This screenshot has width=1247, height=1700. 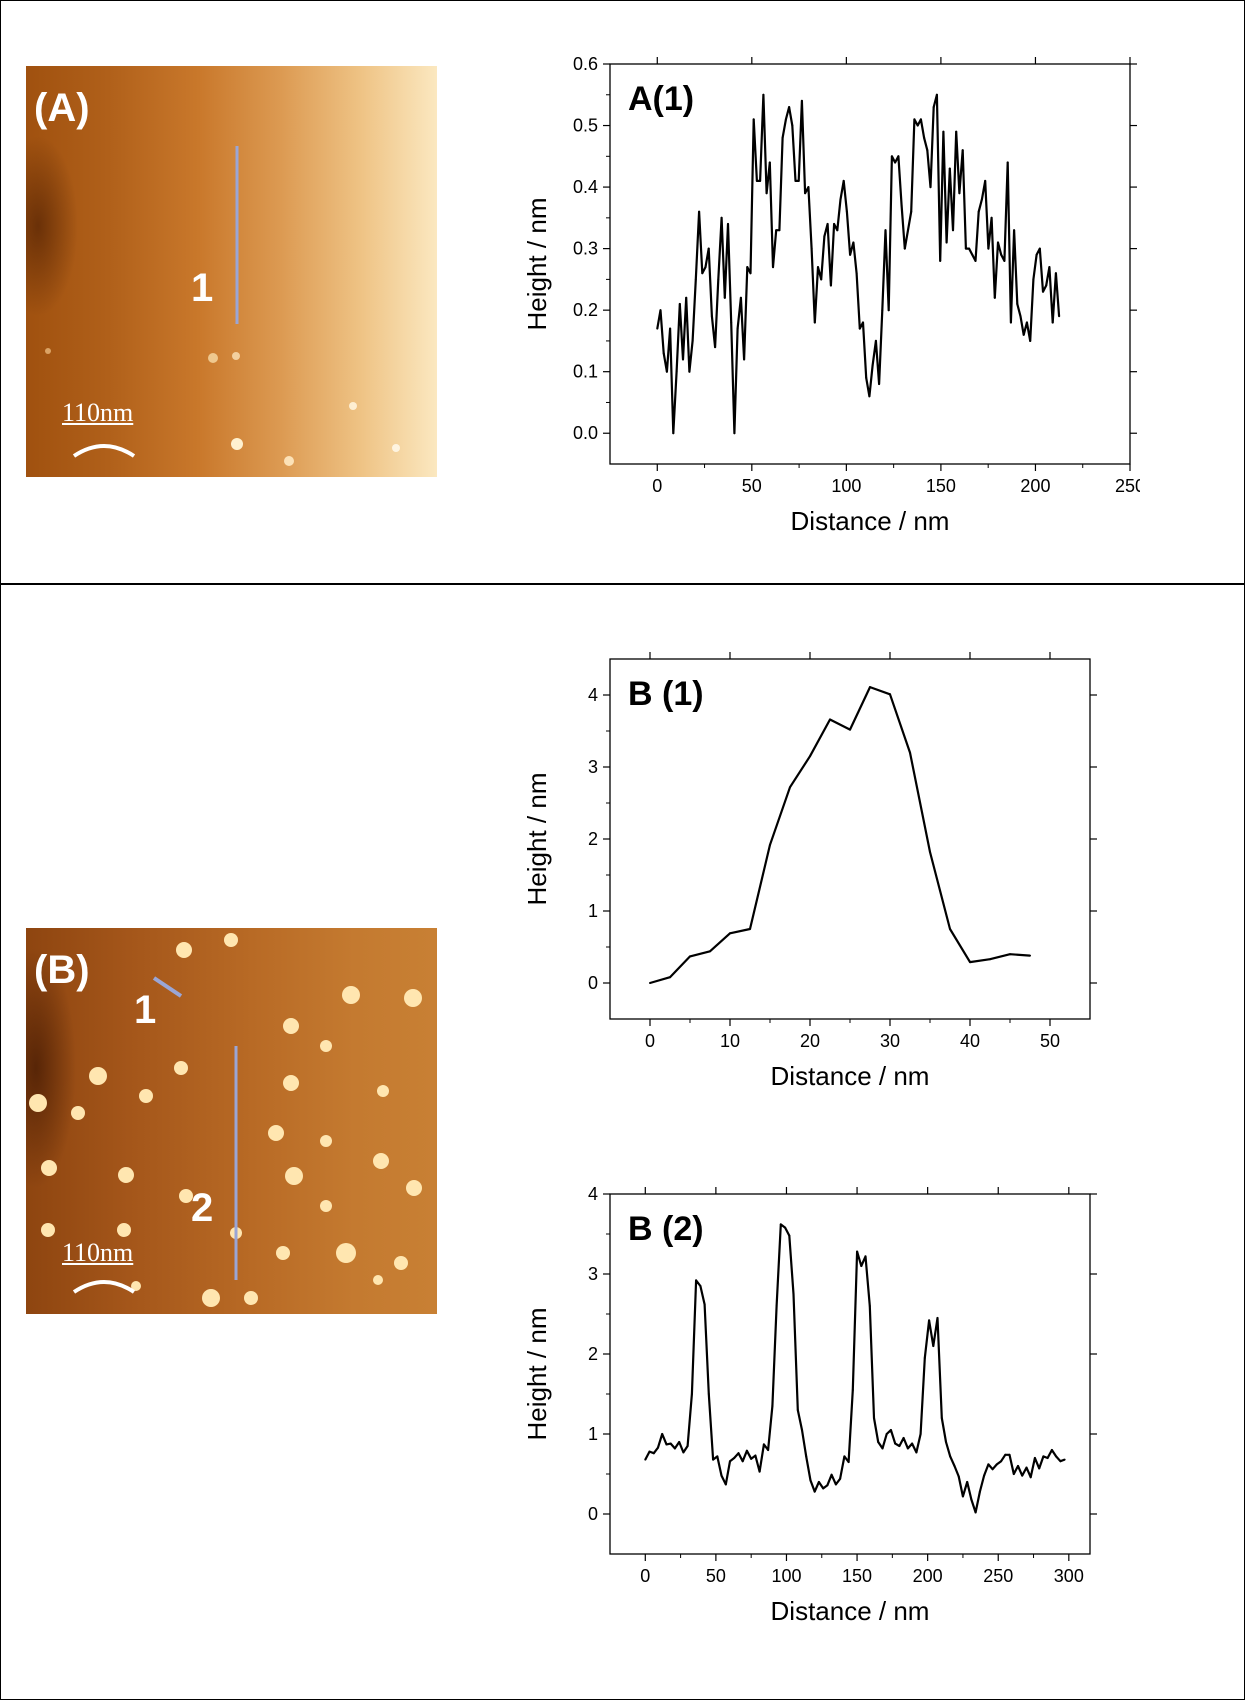 I want to click on chart-a1-y-tick-label: 0.3, so click(x=585, y=249).